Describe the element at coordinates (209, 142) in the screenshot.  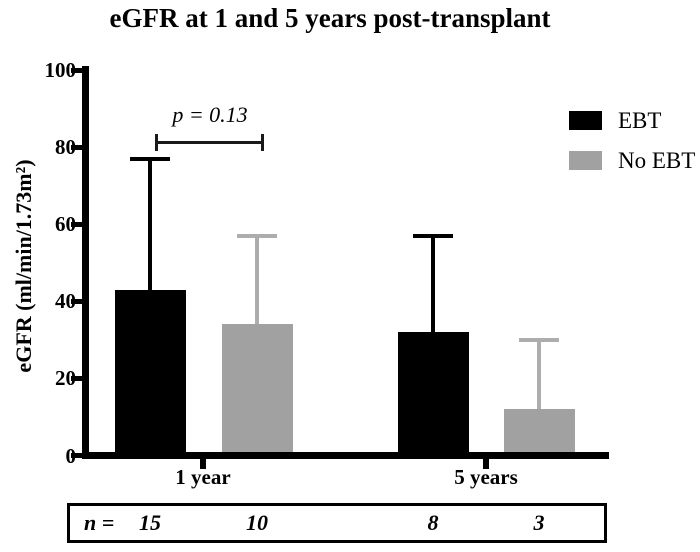
I see `comparison-bracket-line` at that location.